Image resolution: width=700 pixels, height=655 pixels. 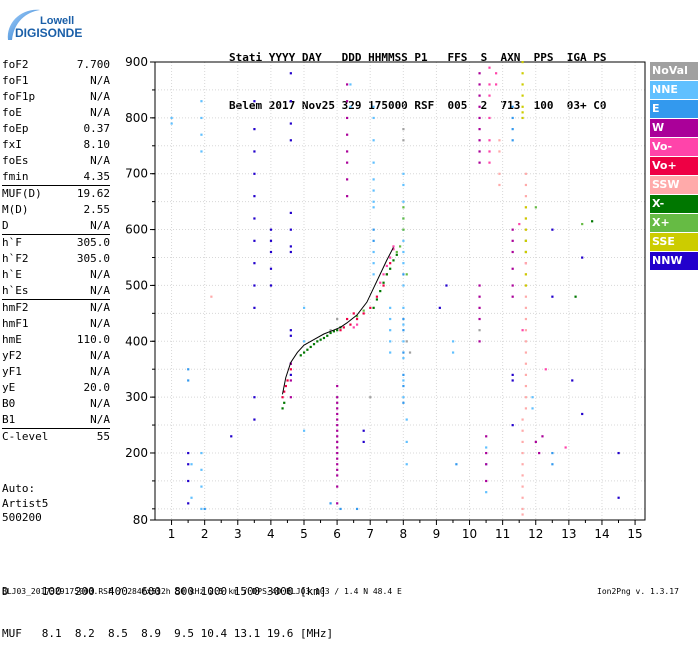 What do you see at coordinates (136, 118) in the screenshot?
I see `y-tick-label: 800` at bounding box center [136, 118].